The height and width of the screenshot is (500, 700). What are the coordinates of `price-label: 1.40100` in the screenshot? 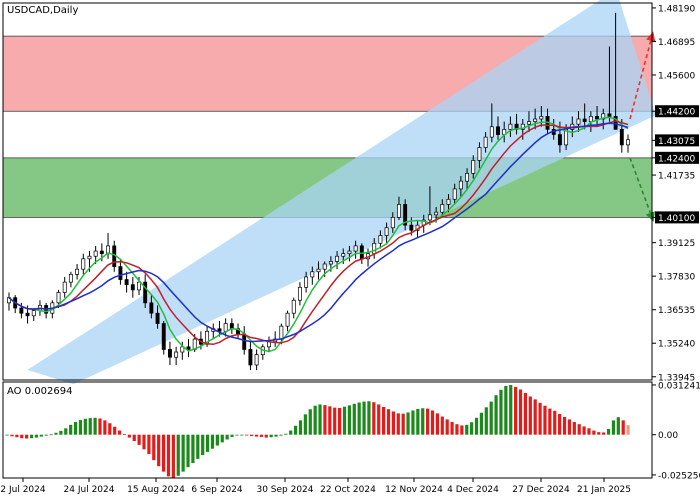 It's located at (676, 219).